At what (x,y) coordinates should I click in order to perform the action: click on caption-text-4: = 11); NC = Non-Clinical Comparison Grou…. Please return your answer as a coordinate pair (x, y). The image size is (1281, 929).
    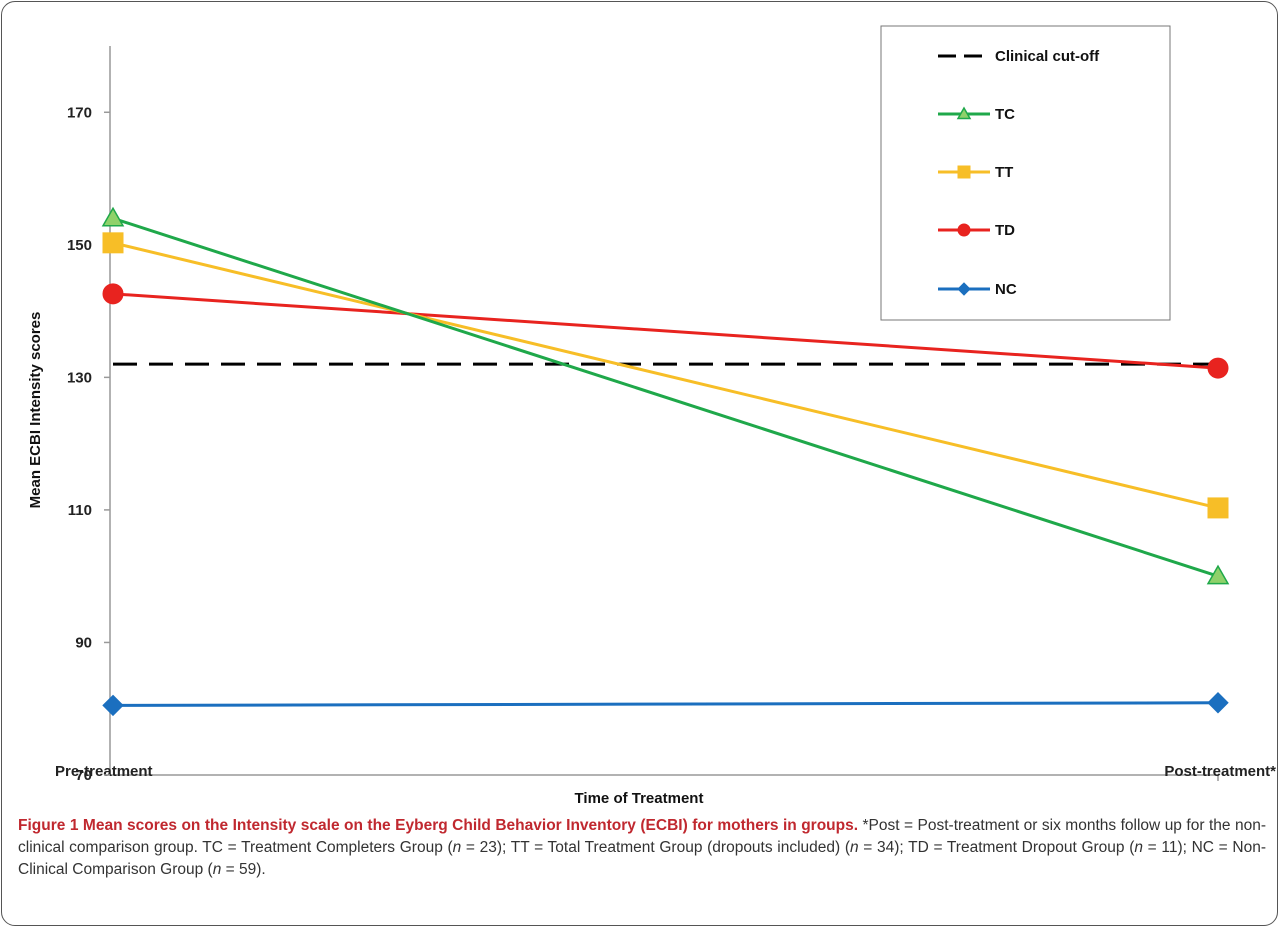
    Looking at the image, I should click on (642, 858).